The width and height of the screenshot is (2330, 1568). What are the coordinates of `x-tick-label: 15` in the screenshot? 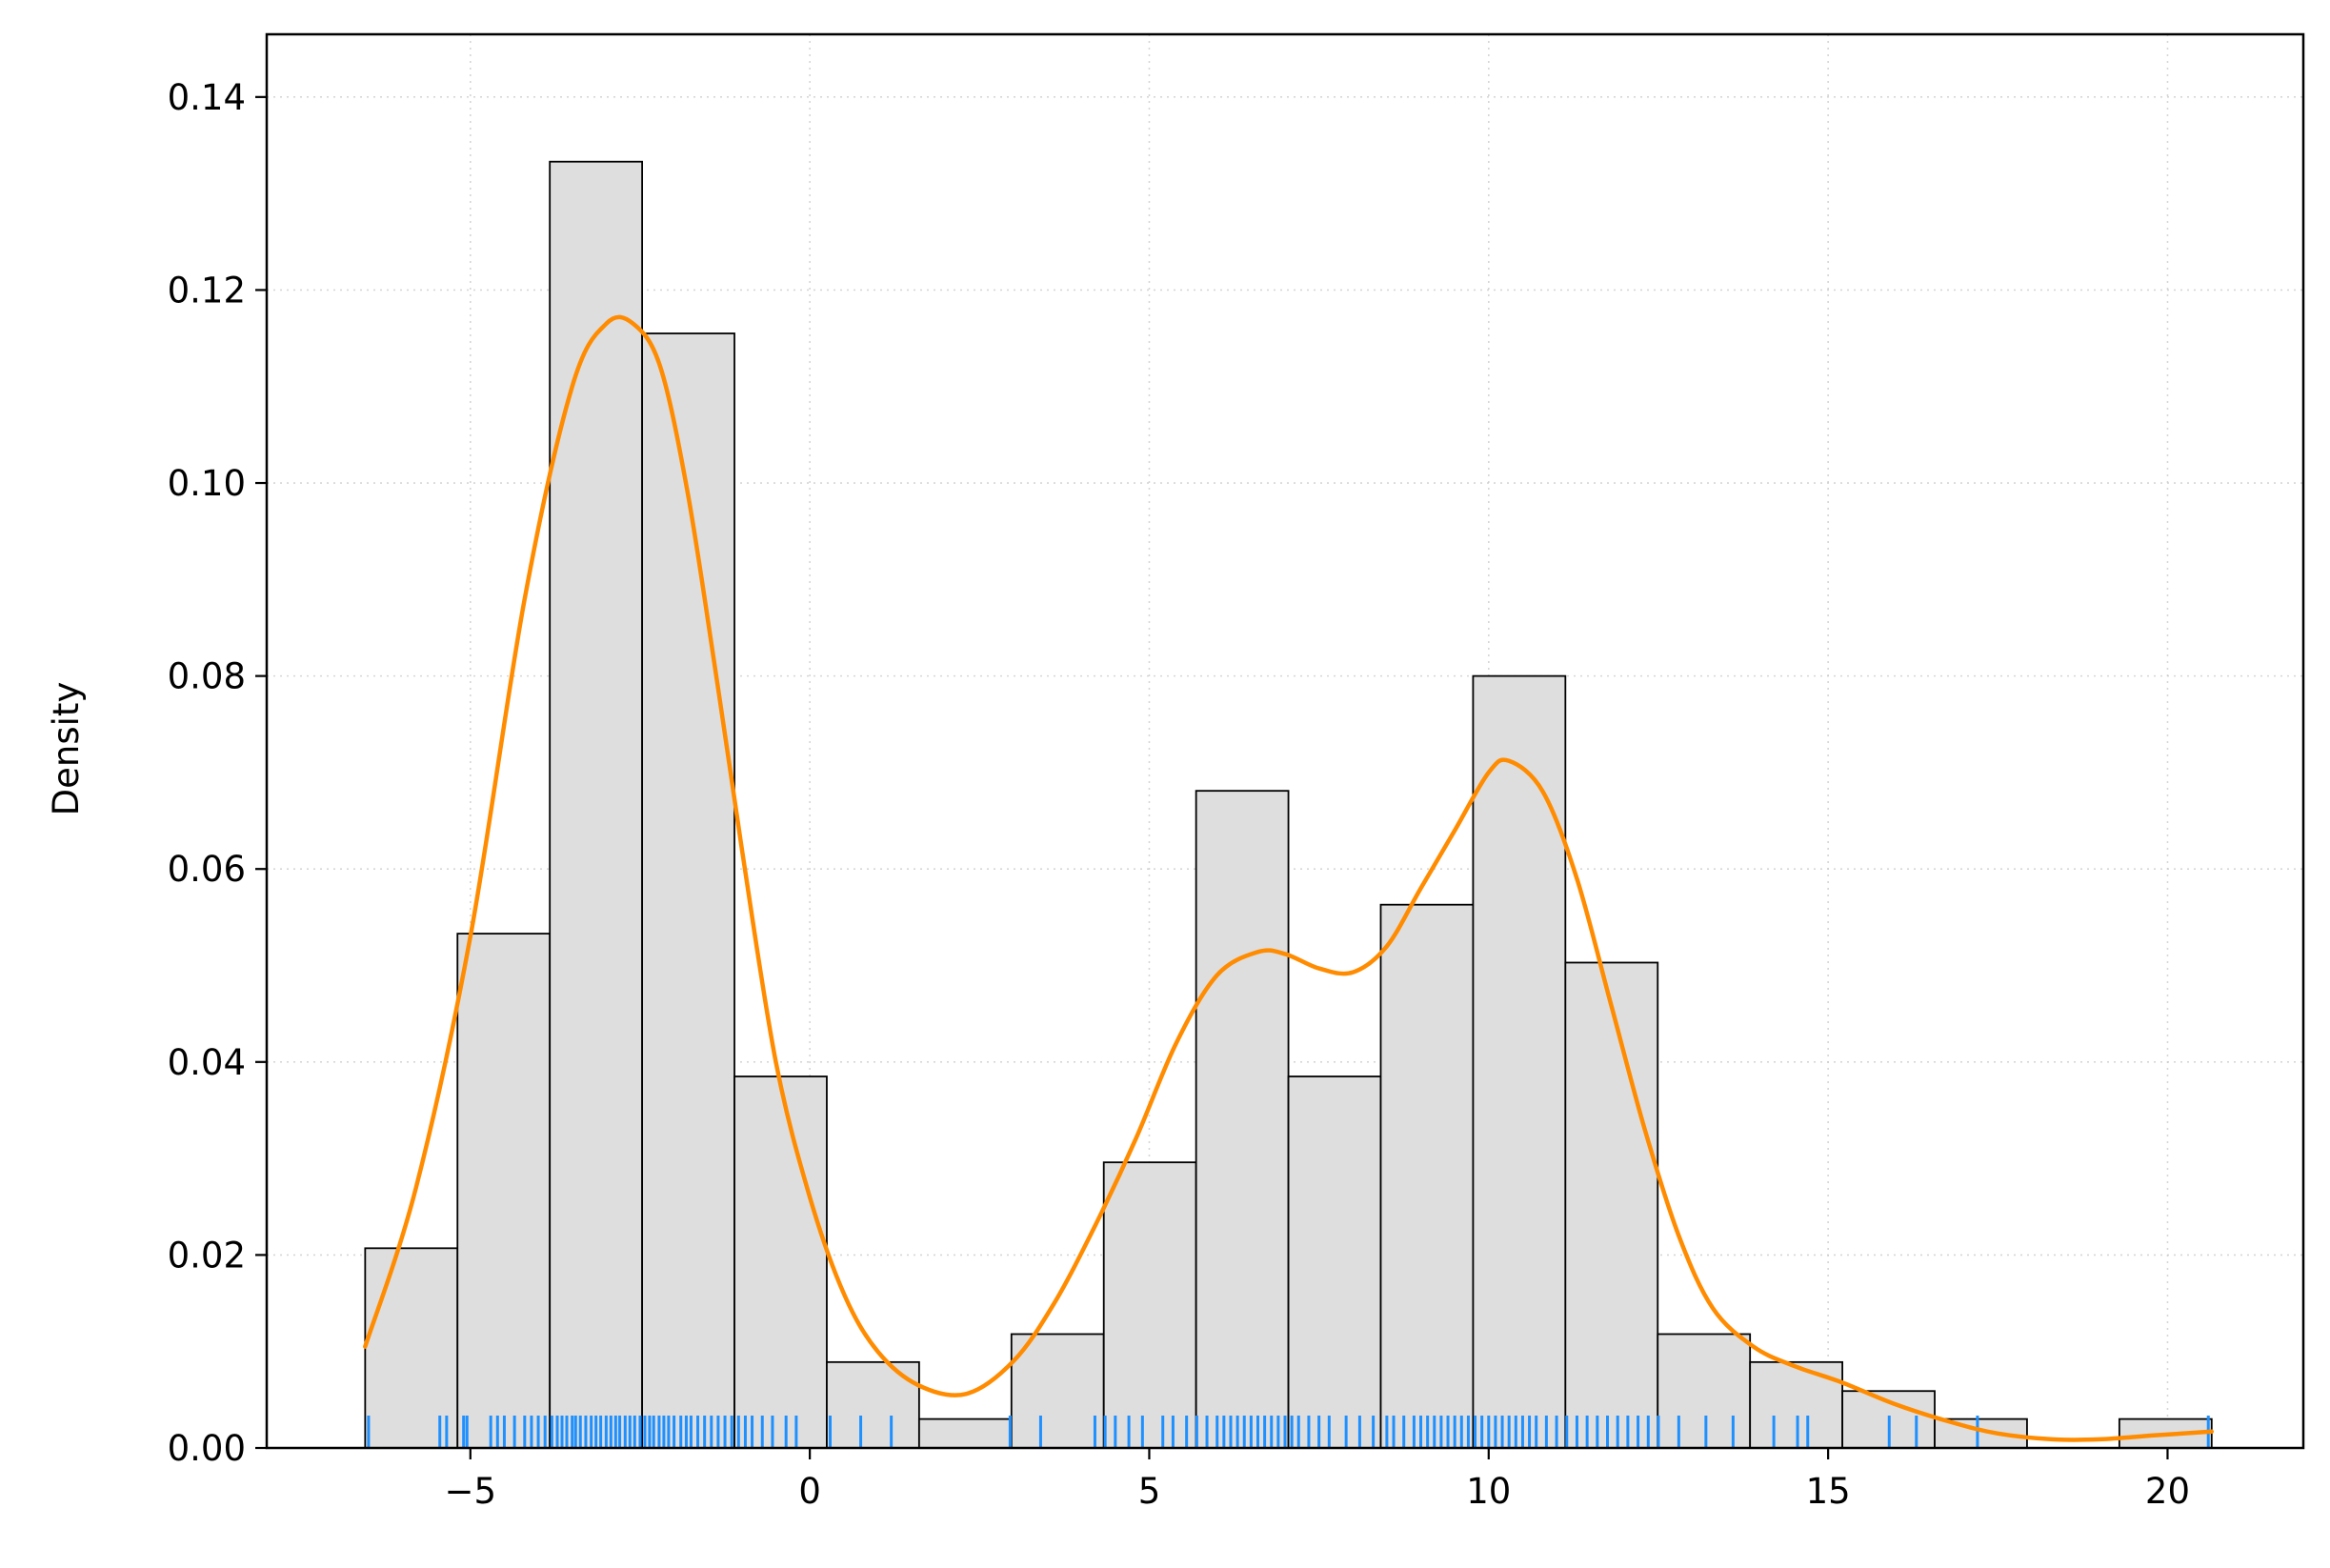 It's located at (1828, 1491).